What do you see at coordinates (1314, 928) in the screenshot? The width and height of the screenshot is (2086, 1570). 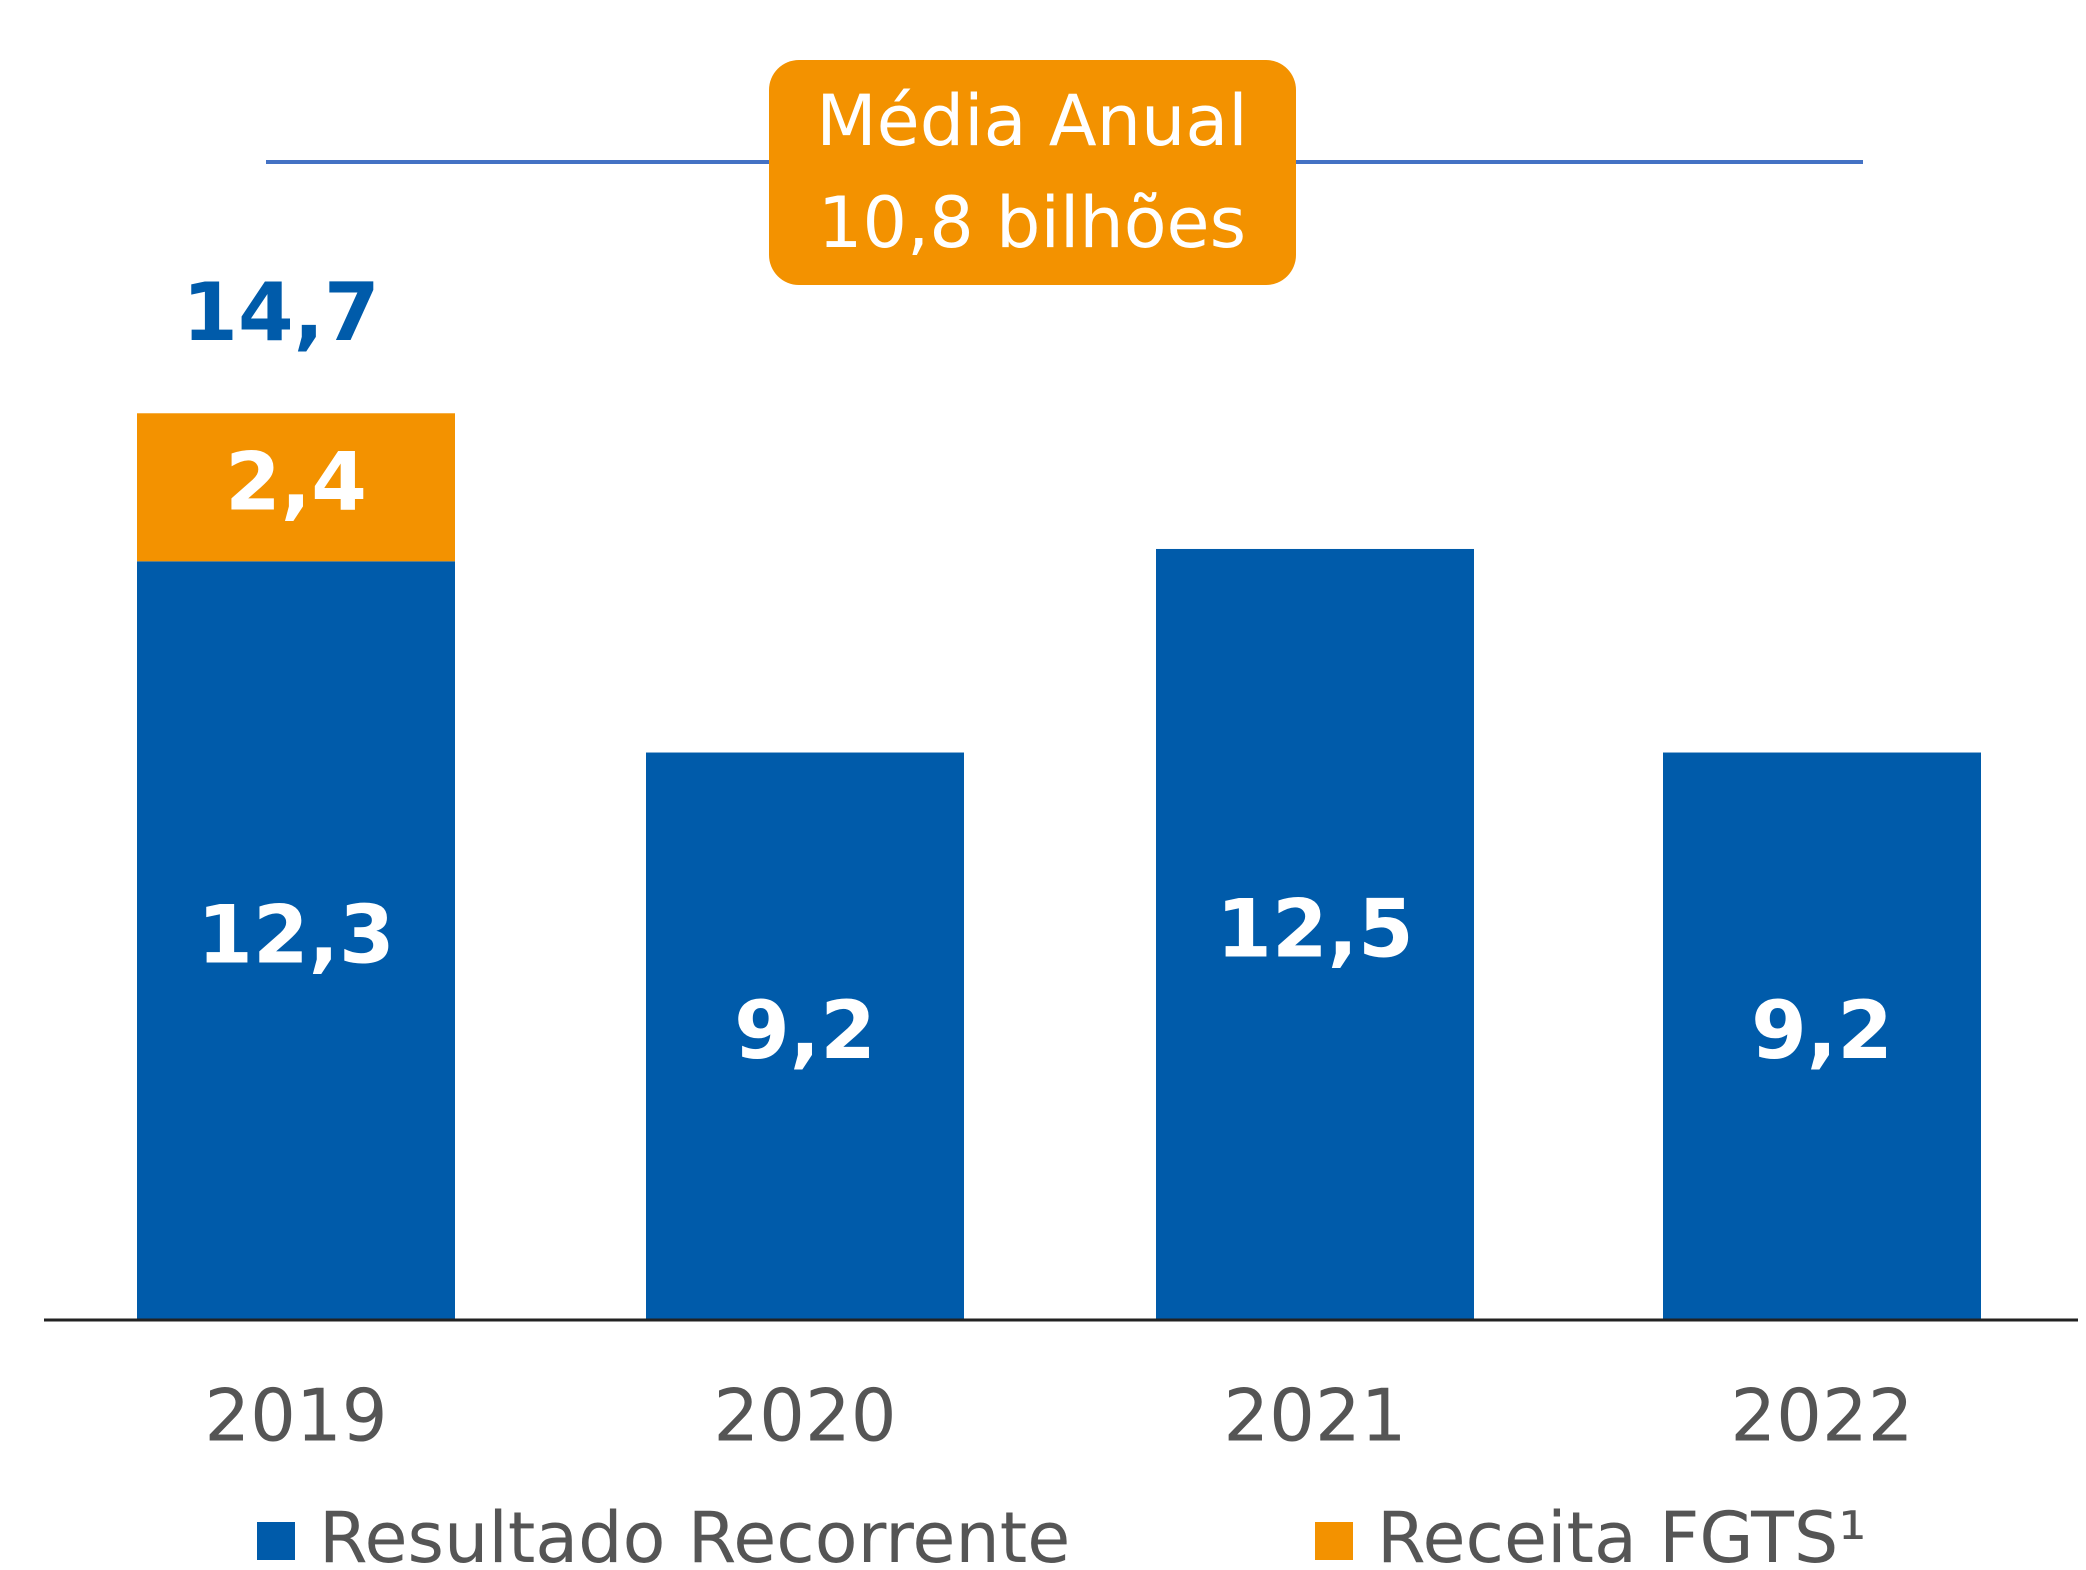 I see `value-label: 12,5` at bounding box center [1314, 928].